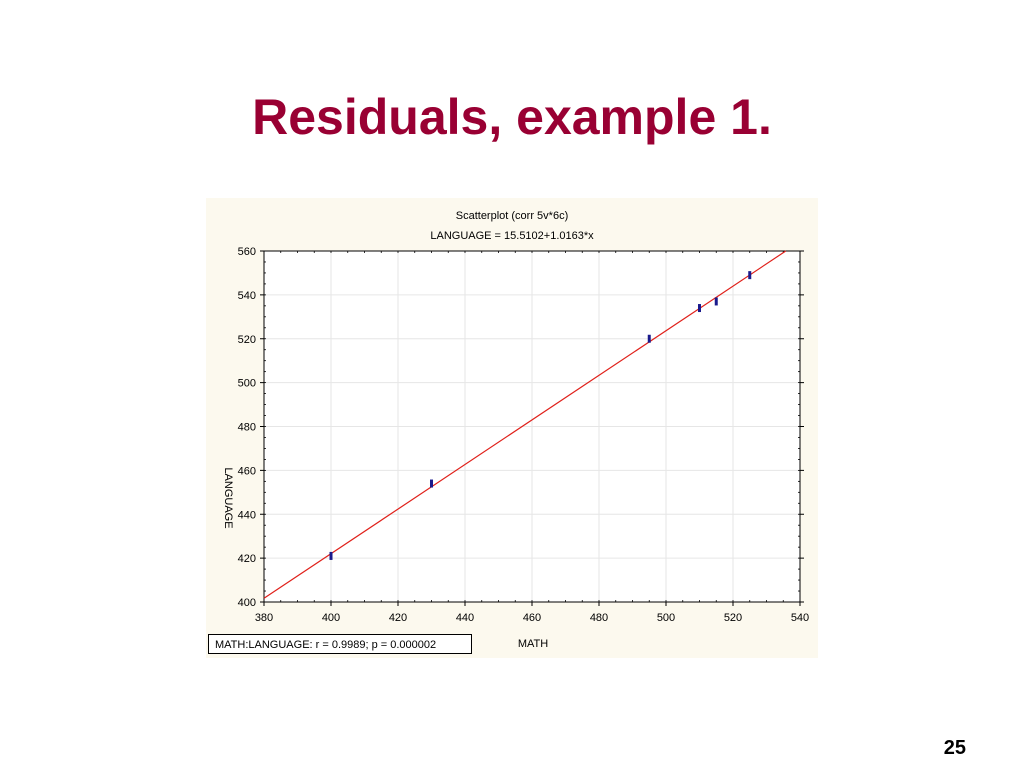 The width and height of the screenshot is (1024, 768). I want to click on y-tick-label: 420, so click(247, 559).